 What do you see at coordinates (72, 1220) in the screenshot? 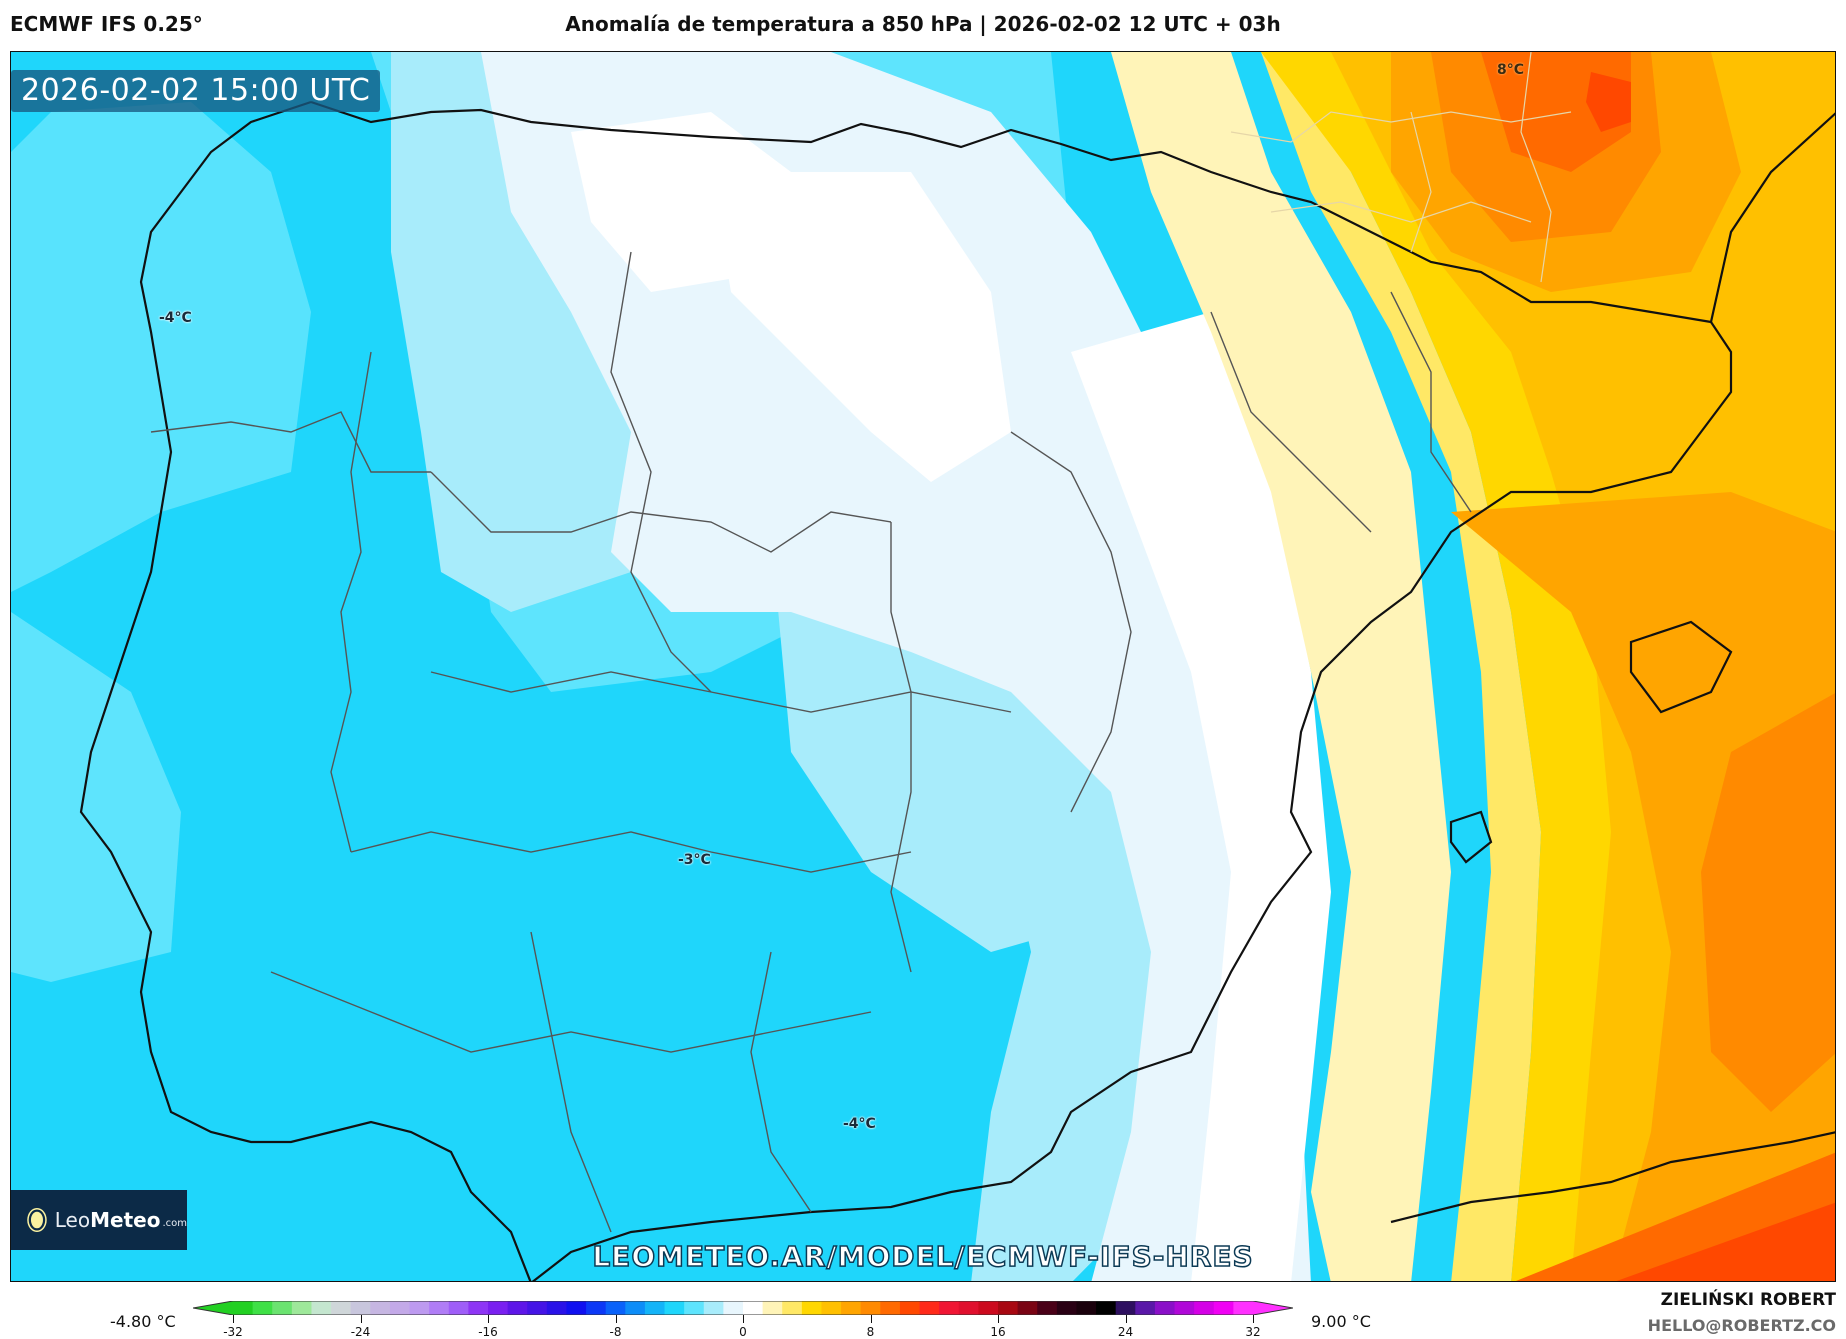
I see `logo-text-leo: Leo` at bounding box center [72, 1220].